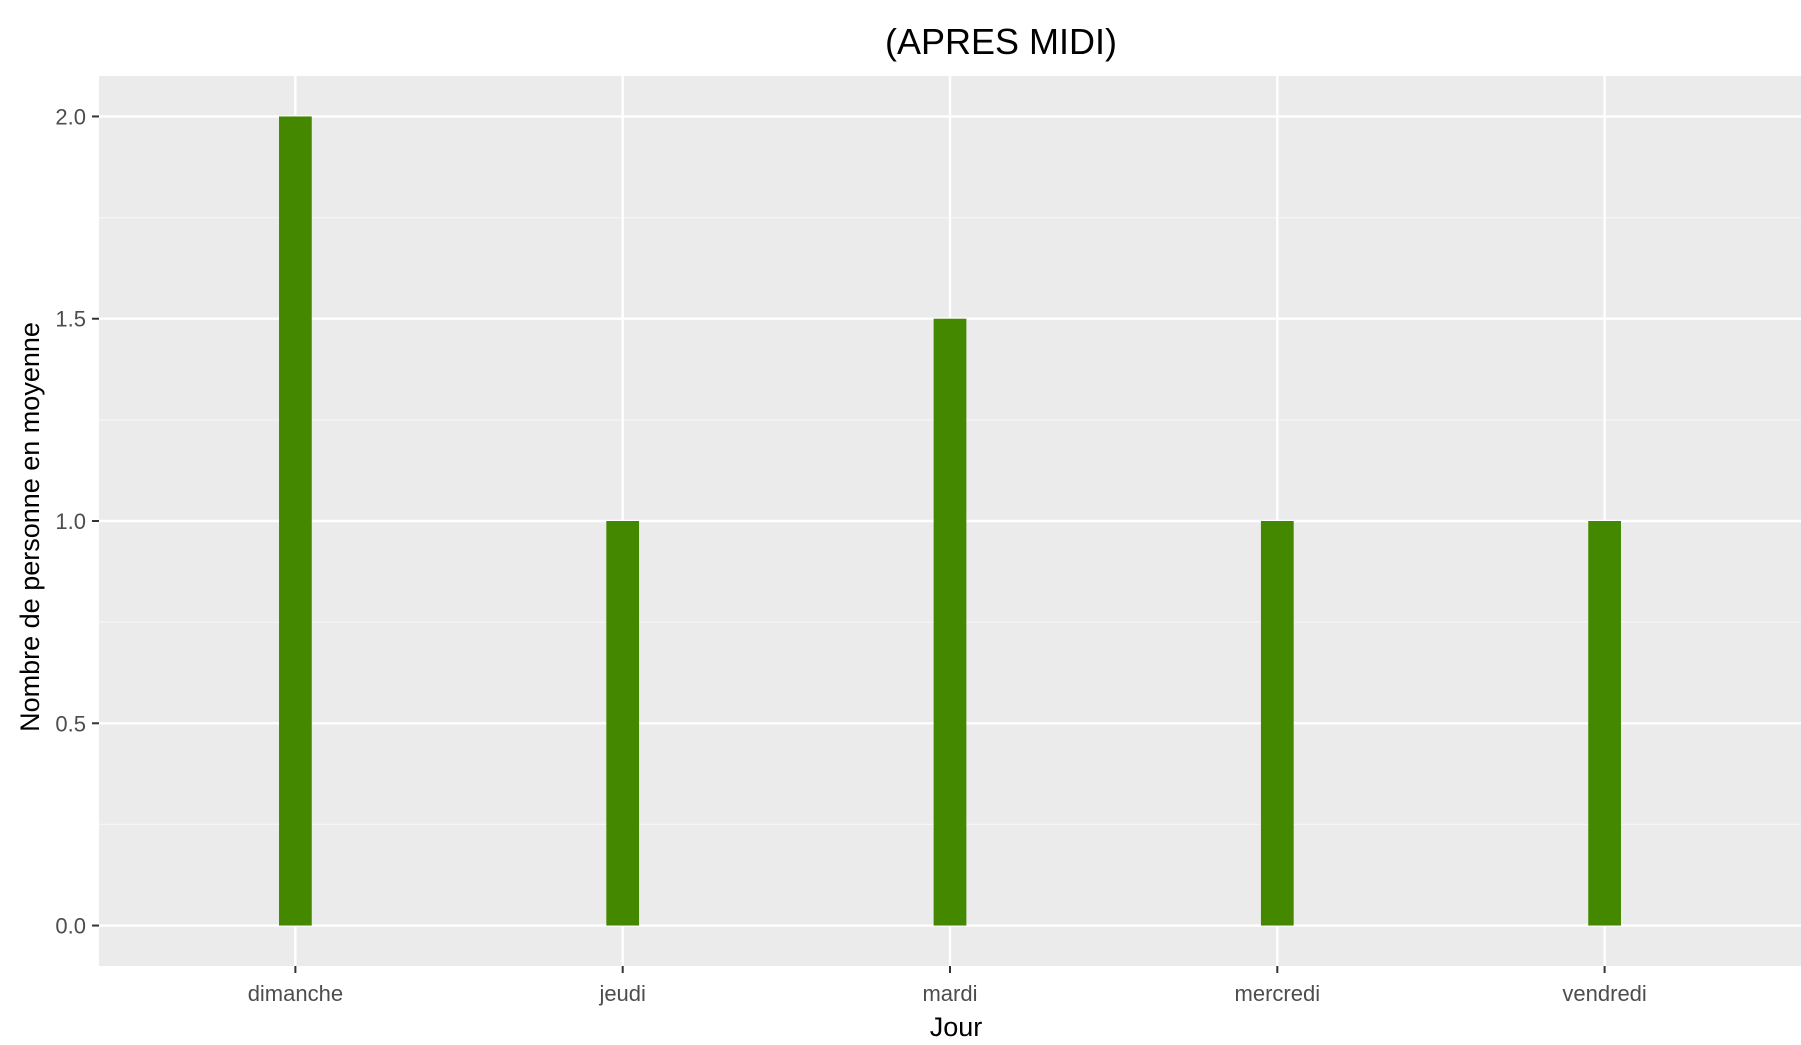 Image resolution: width=1801 pixels, height=1045 pixels. Describe the element at coordinates (1001, 41) in the screenshot. I see `chart-title: (APRES MIDI)` at that location.